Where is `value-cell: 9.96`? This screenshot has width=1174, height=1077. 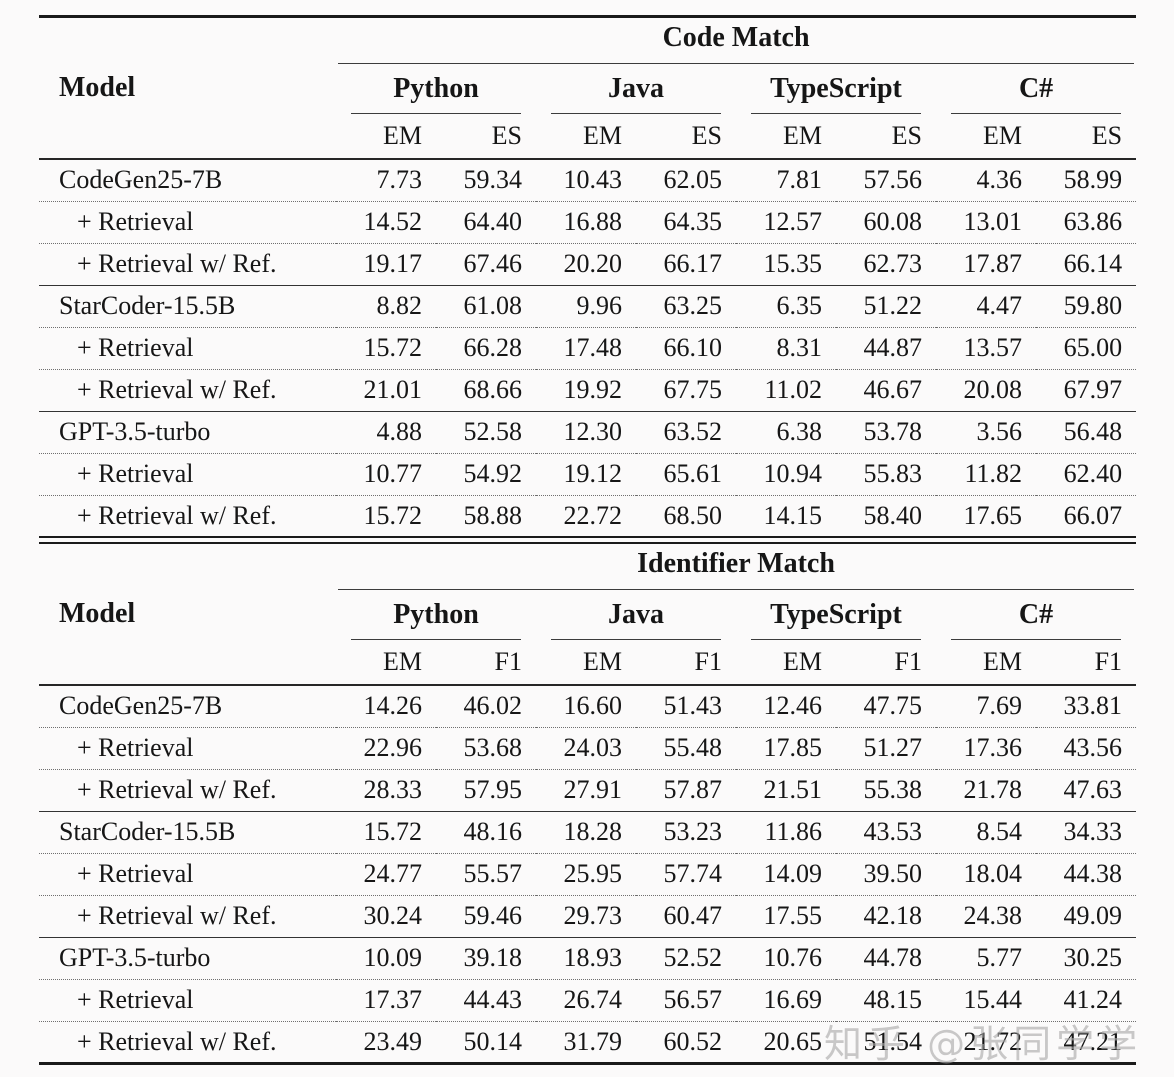 value-cell: 9.96 is located at coordinates (586, 305).